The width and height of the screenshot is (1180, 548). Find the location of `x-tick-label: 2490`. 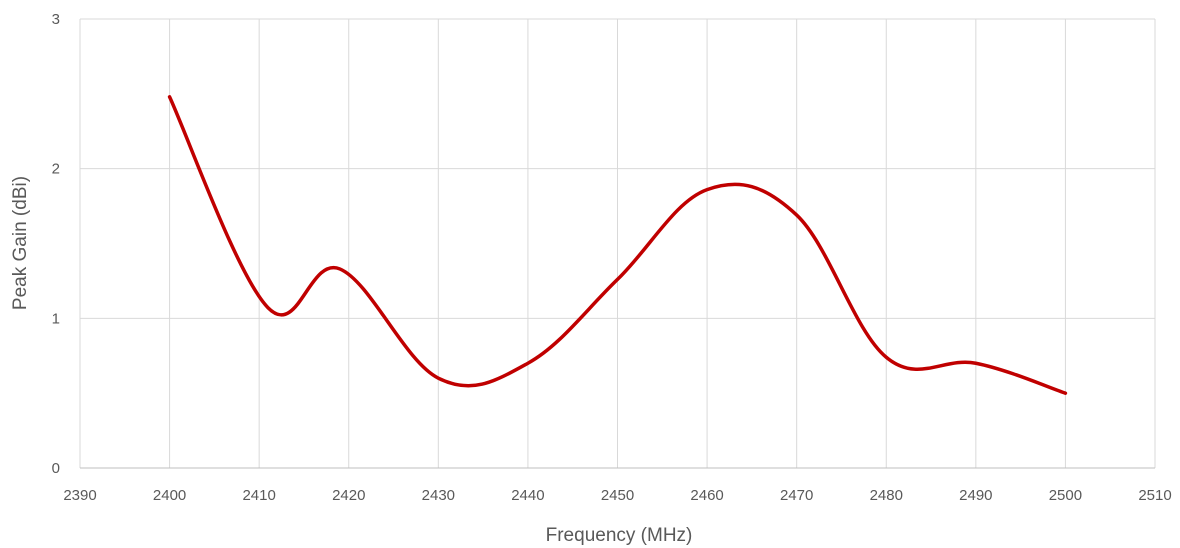

x-tick-label: 2490 is located at coordinates (975, 495).